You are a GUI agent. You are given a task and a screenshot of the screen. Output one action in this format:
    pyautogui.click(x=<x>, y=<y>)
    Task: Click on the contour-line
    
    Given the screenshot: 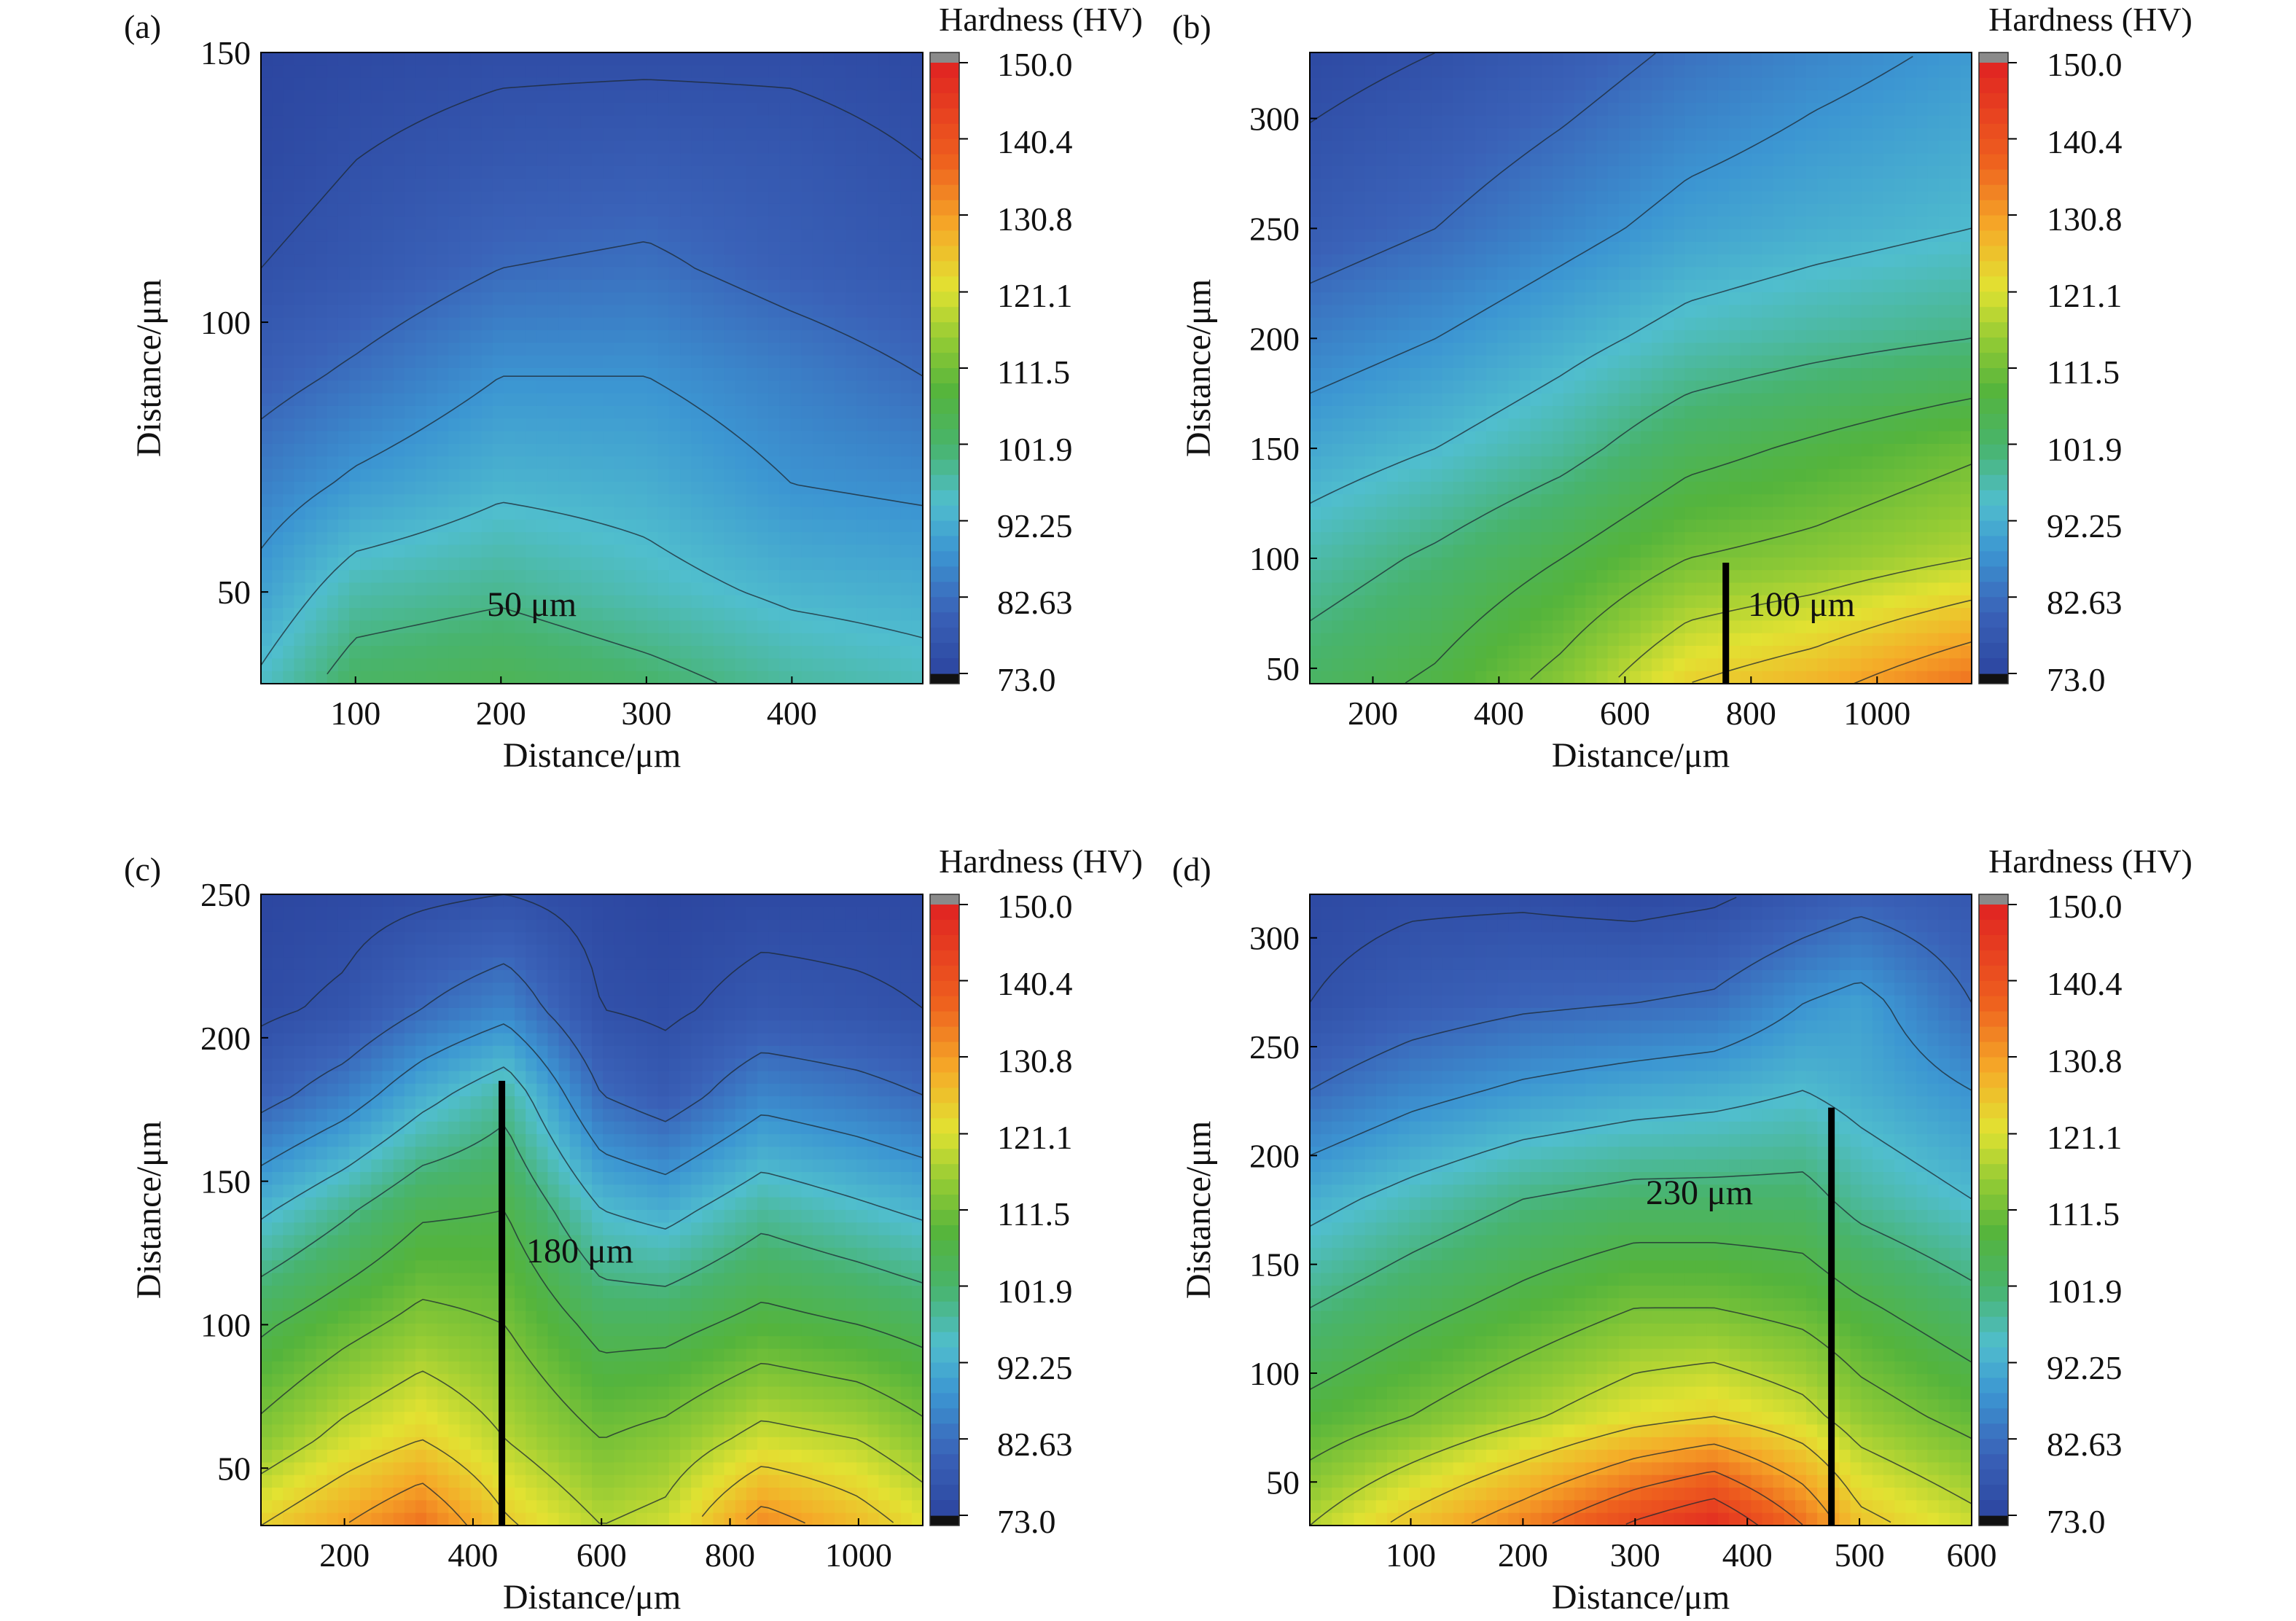 What is the action you would take?
    pyautogui.click(x=592, y=583)
    